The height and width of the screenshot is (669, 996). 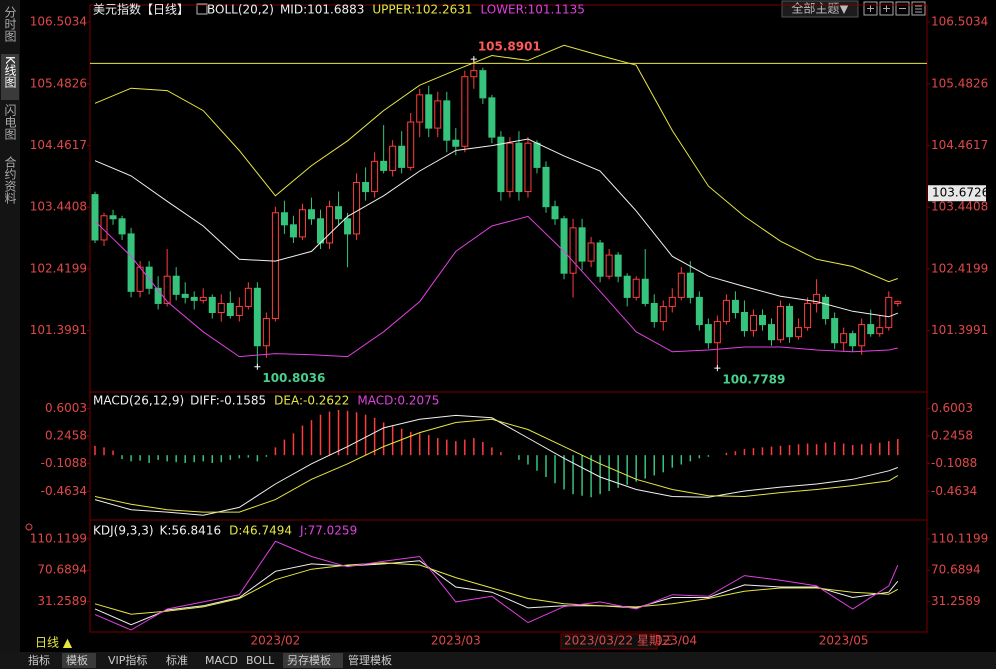 I want to click on bottom-tab: 管理模板, so click(x=370, y=660).